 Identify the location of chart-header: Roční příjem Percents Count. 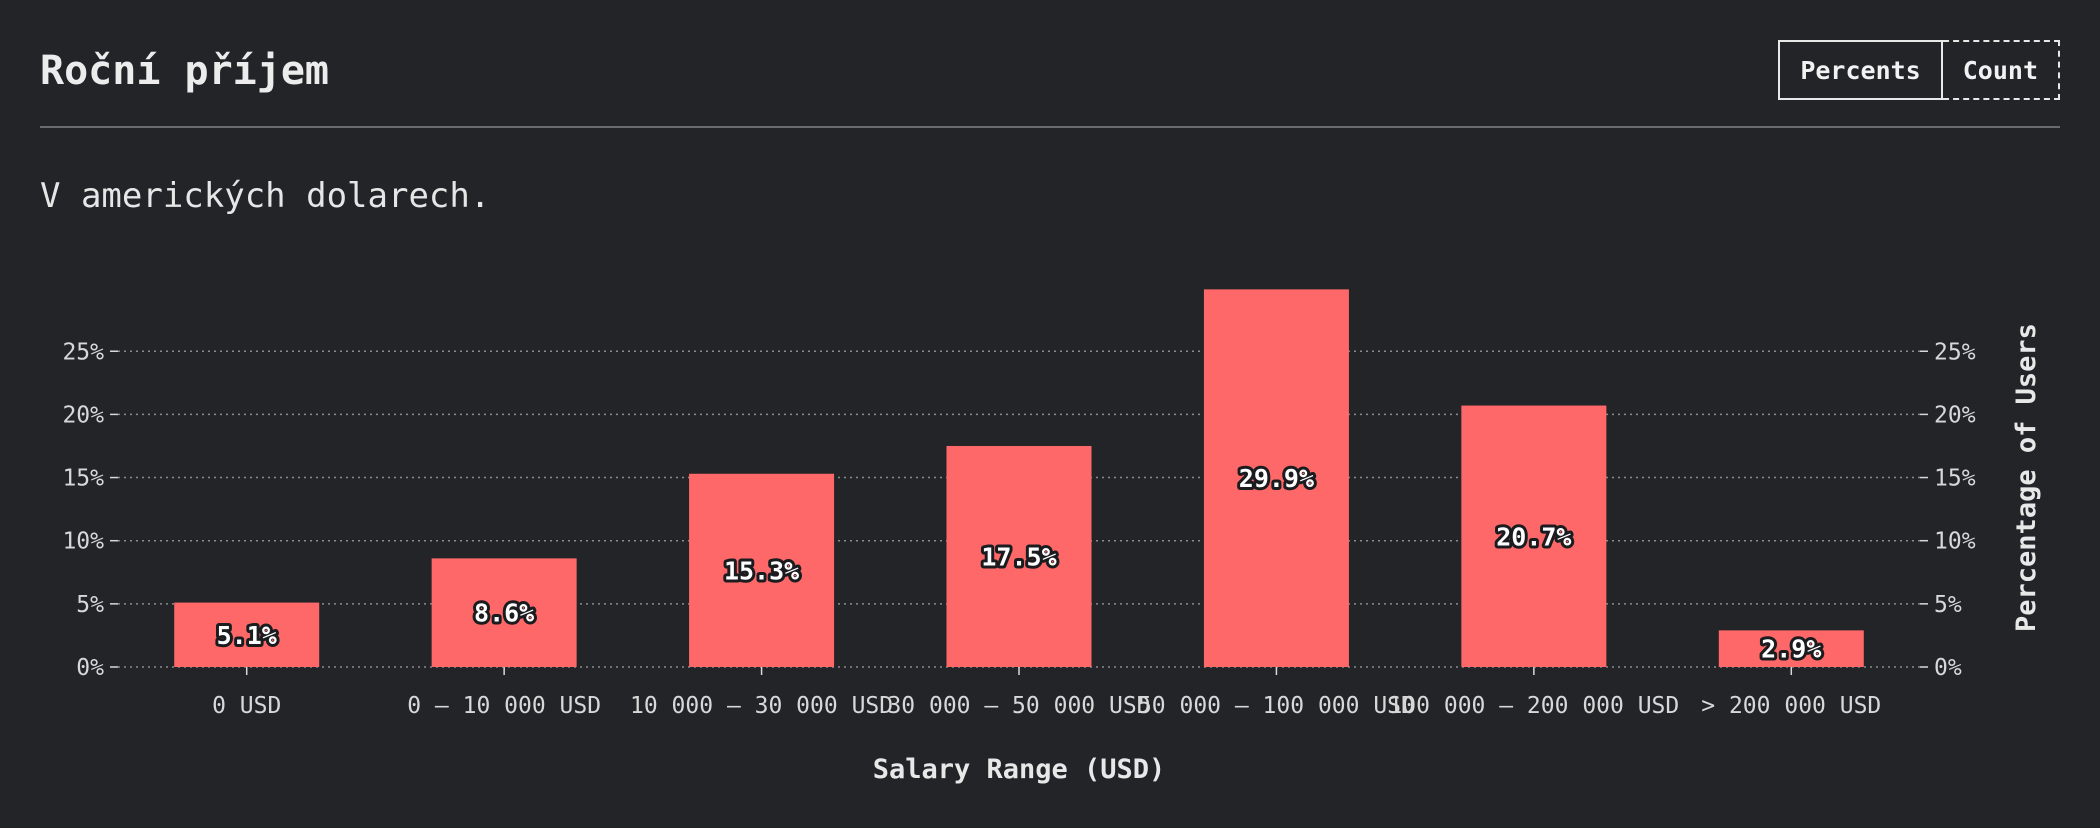
(1050, 84).